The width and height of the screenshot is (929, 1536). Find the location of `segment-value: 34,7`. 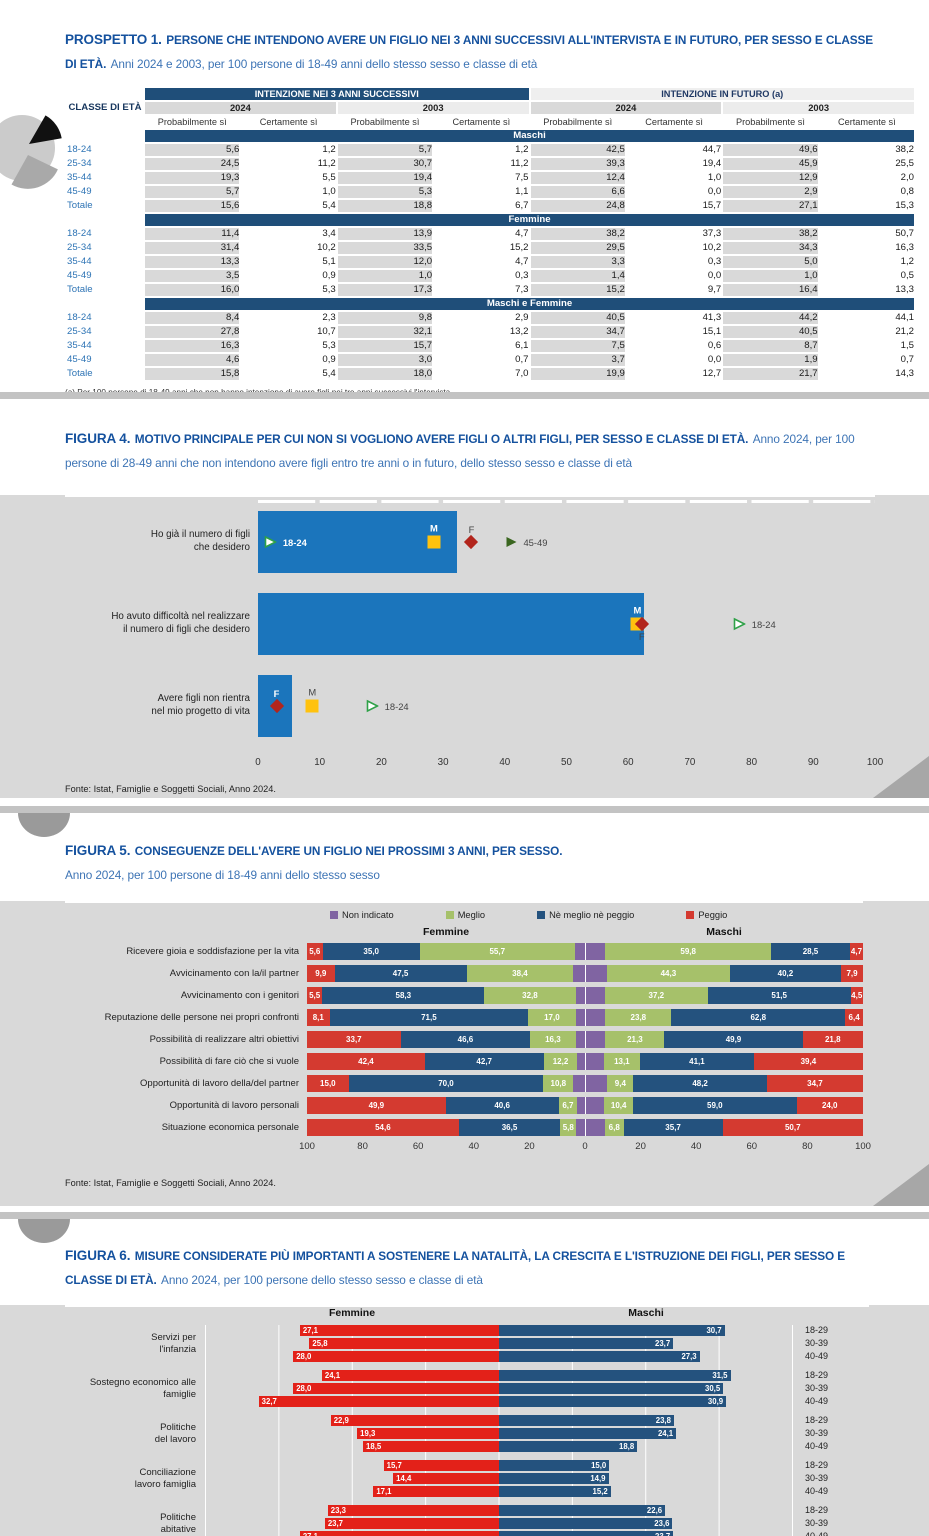

segment-value: 34,7 is located at coordinates (815, 1083).